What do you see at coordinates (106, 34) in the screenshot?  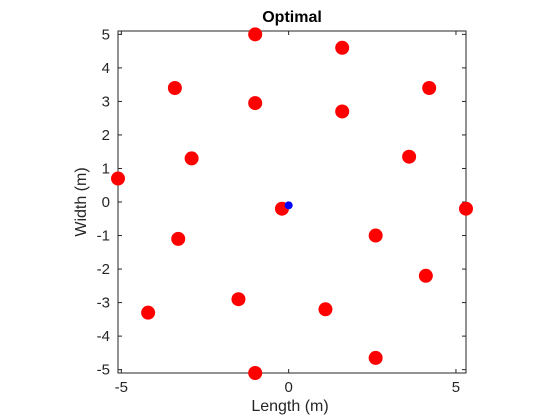 I see `y-tick-label: 5` at bounding box center [106, 34].